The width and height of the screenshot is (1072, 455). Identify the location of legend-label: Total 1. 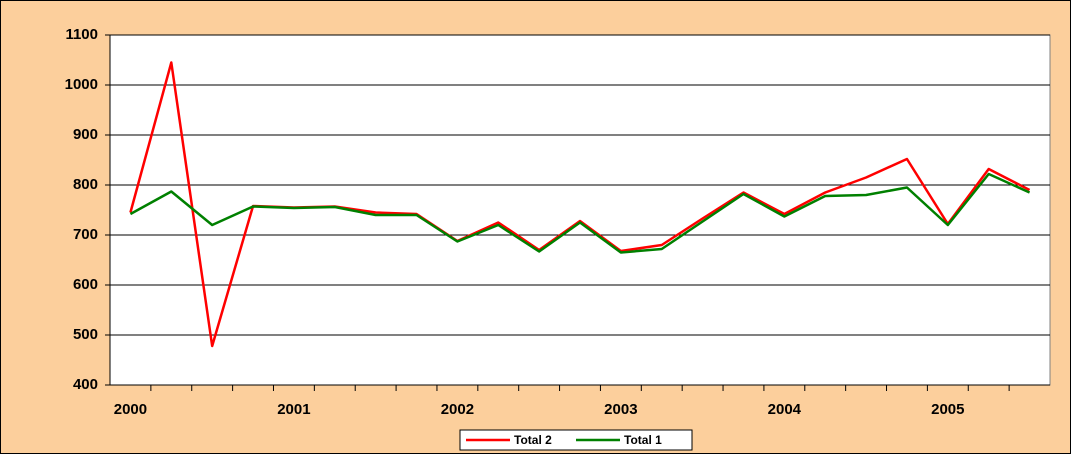
(643, 440).